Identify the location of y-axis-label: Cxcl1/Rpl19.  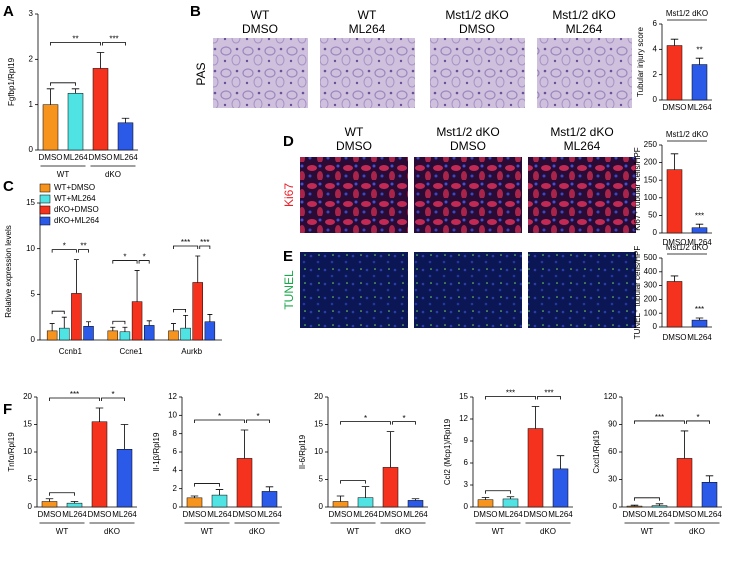
(596, 452).